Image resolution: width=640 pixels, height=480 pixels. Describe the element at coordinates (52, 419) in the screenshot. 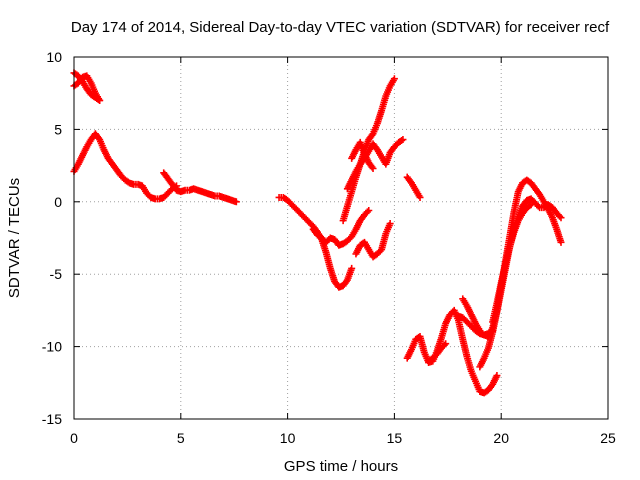

I see `y-tick-label: -15` at that location.